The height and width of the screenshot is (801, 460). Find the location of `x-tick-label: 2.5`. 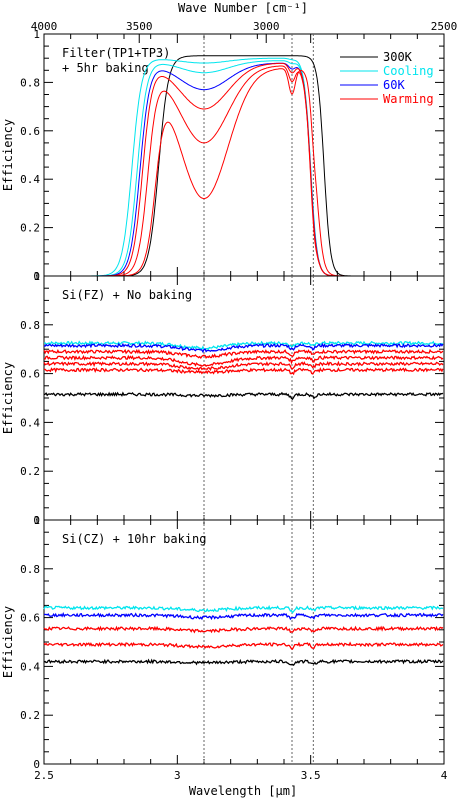

x-tick-label: 2.5 is located at coordinates (44, 775).